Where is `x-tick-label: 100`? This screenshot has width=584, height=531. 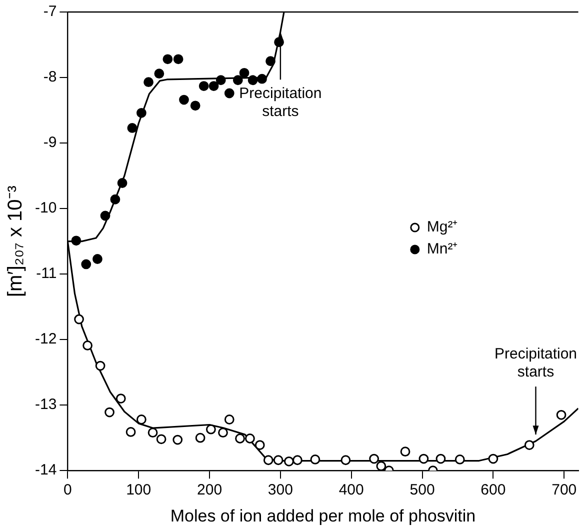 x-tick-label: 100 is located at coordinates (139, 490).